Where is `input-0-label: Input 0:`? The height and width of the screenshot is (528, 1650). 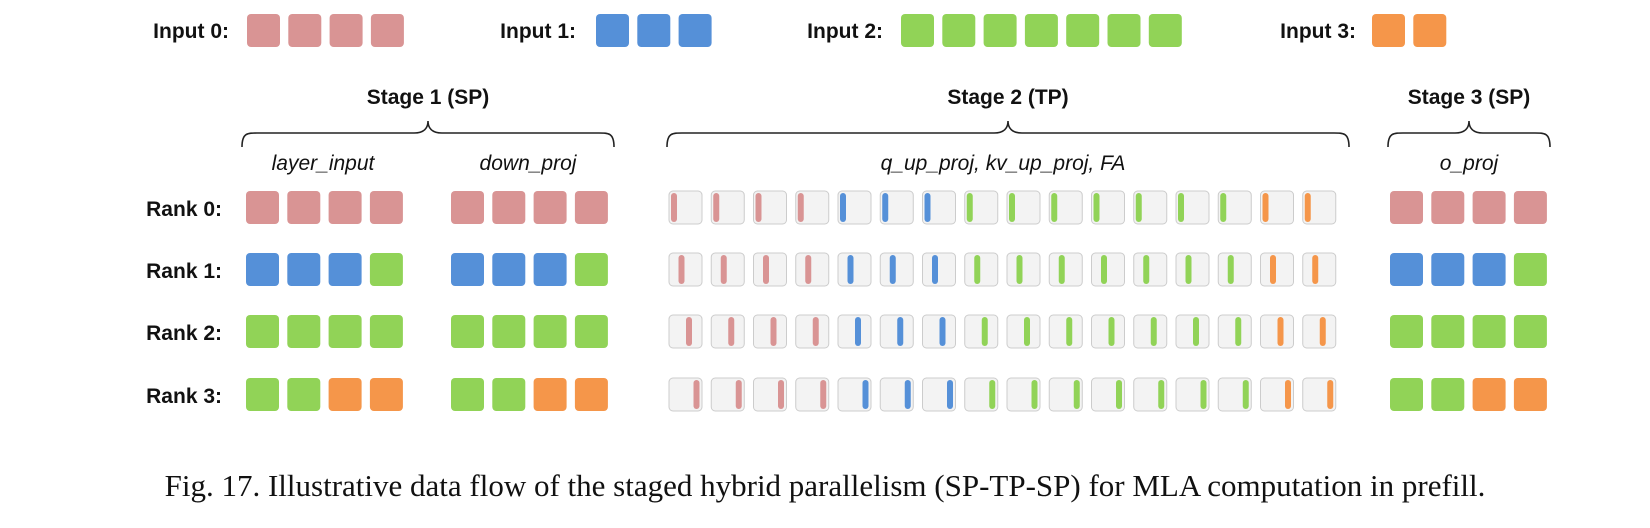
input-0-label: Input 0: is located at coordinates (191, 31).